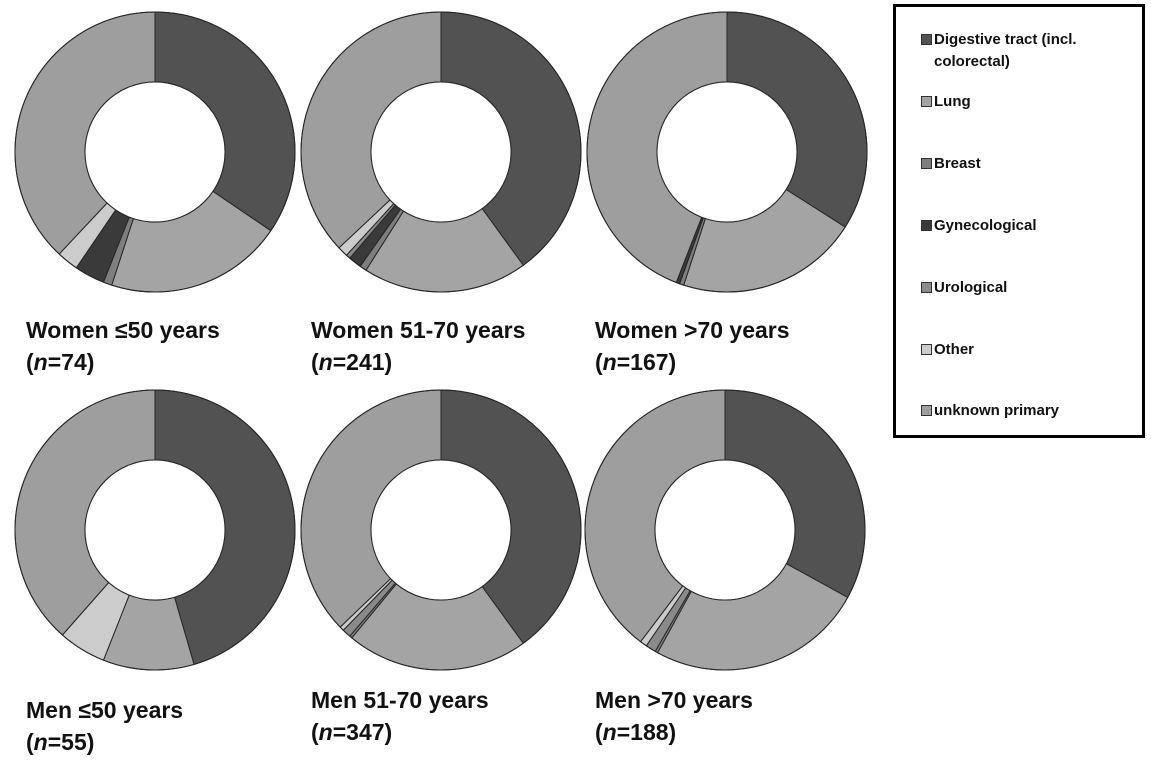 The image size is (1151, 764). What do you see at coordinates (105, 710) in the screenshot?
I see `panel-title: Men ≤50 years` at bounding box center [105, 710].